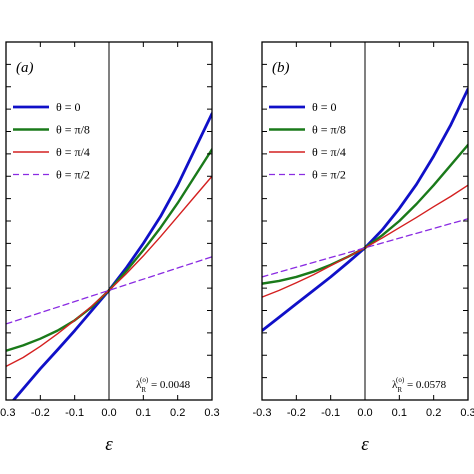 Image resolution: width=474 pixels, height=474 pixels. I want to click on panel-b-lambda-value: = 0.0578, so click(425, 385).